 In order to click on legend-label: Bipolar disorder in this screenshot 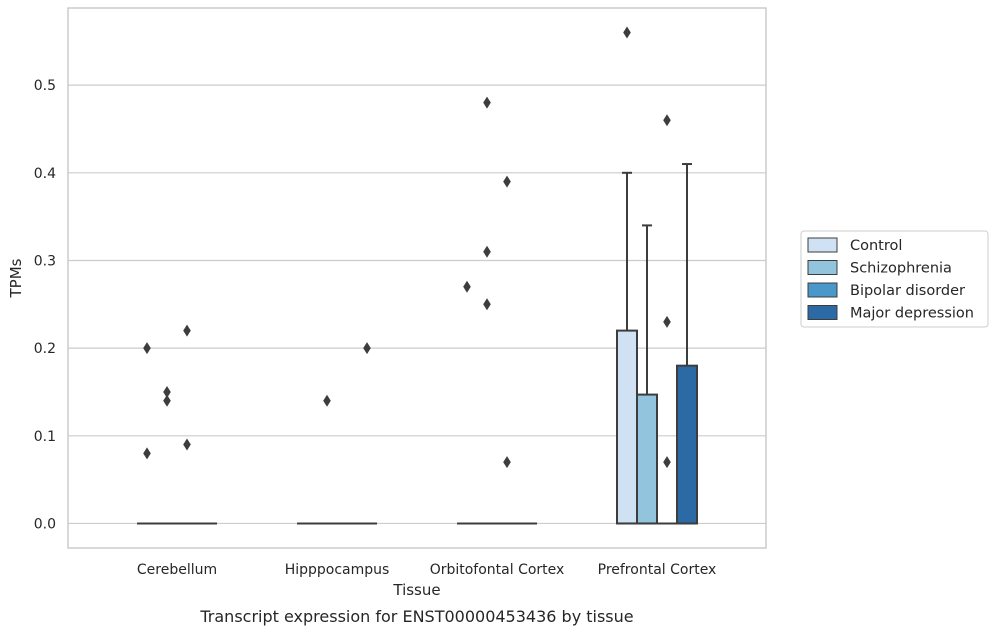, I will do `click(907, 291)`.